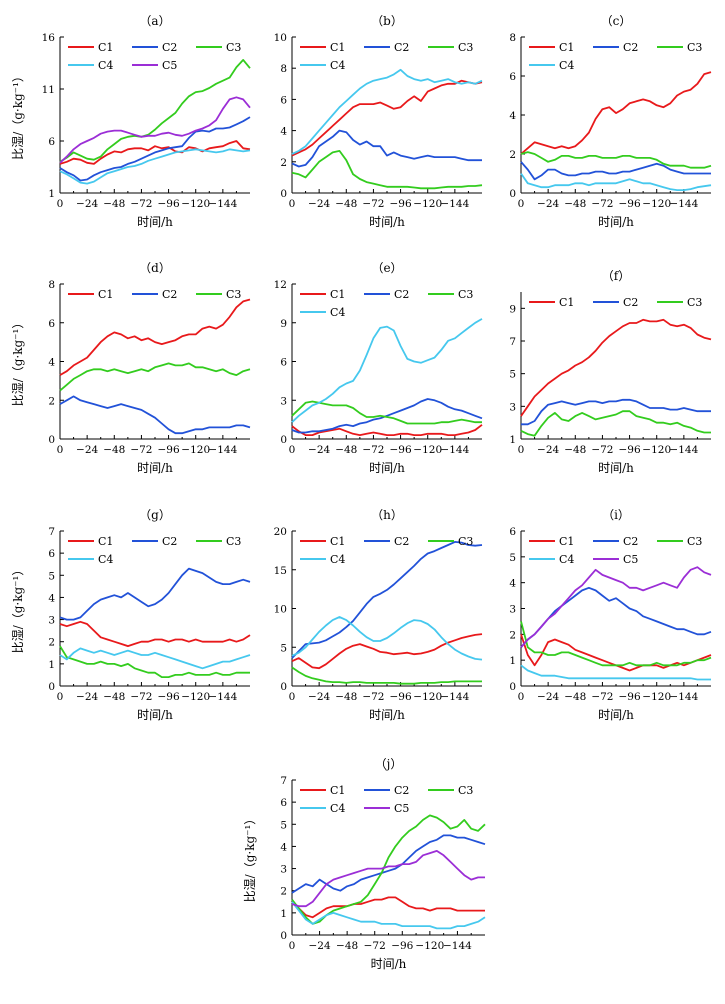 The height and width of the screenshot is (1004, 725). I want to click on y-tick-label: 15, so click(280, 571).